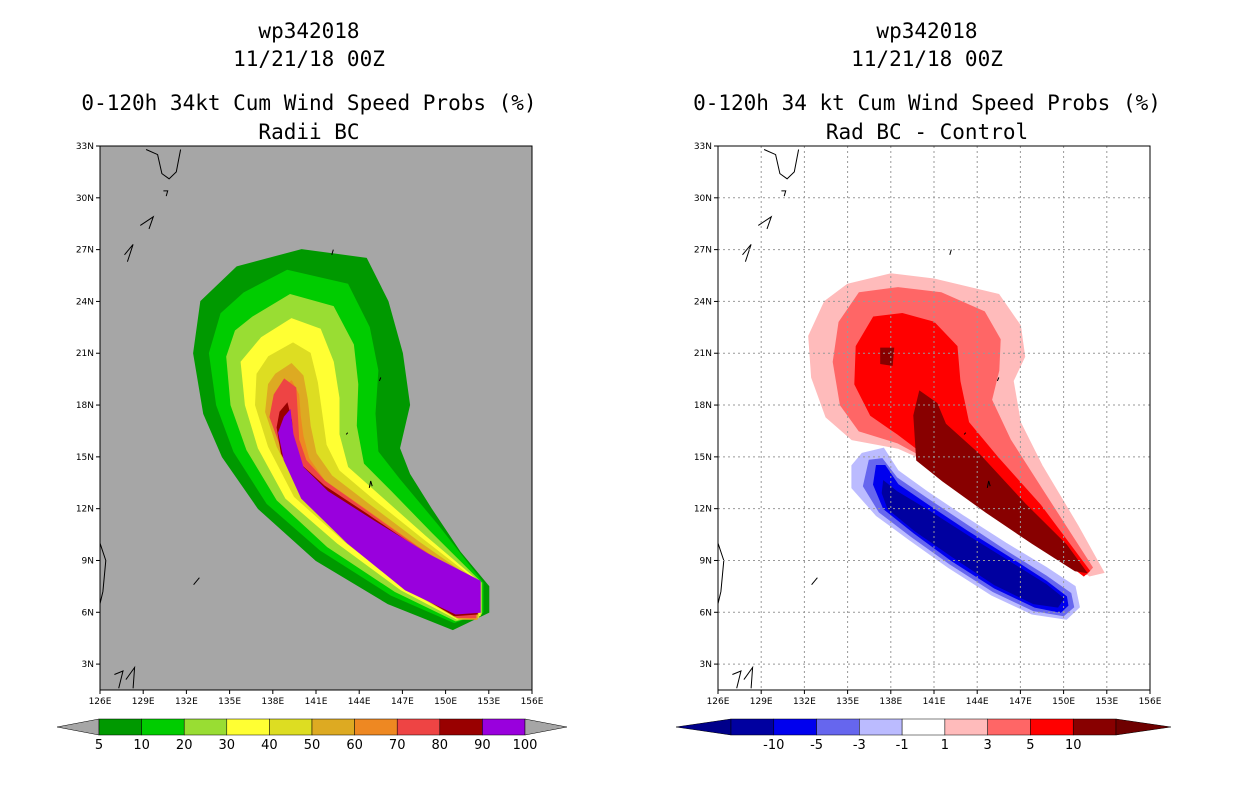 The image size is (1236, 800). What do you see at coordinates (703, 251) in the screenshot?
I see `right-y-tick-label: 27N` at bounding box center [703, 251].